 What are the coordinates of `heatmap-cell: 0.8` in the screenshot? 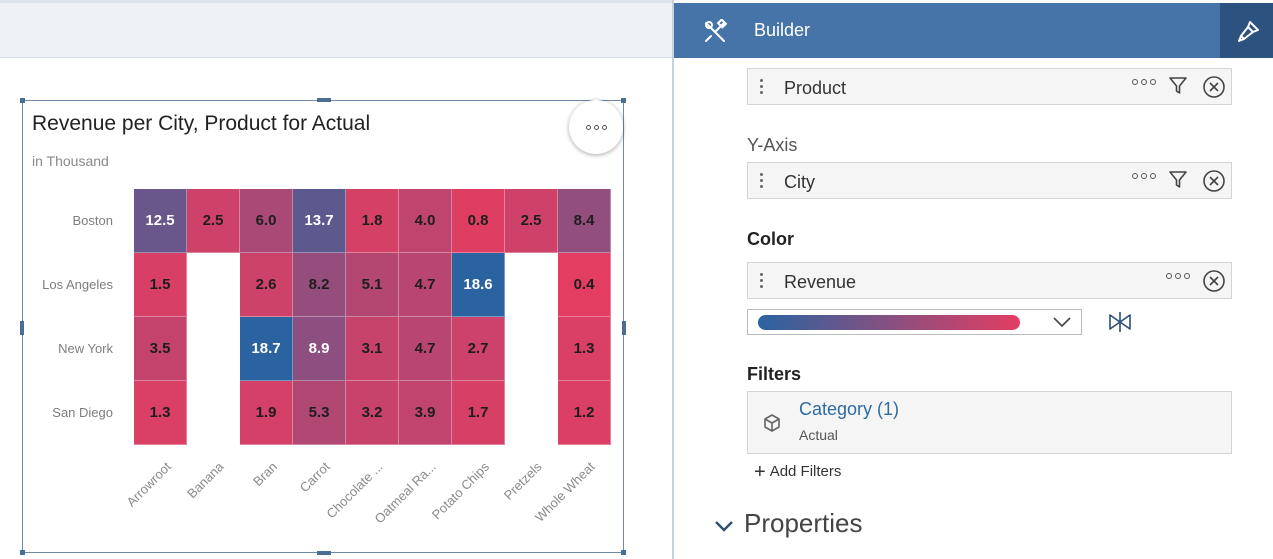 It's located at (478, 221).